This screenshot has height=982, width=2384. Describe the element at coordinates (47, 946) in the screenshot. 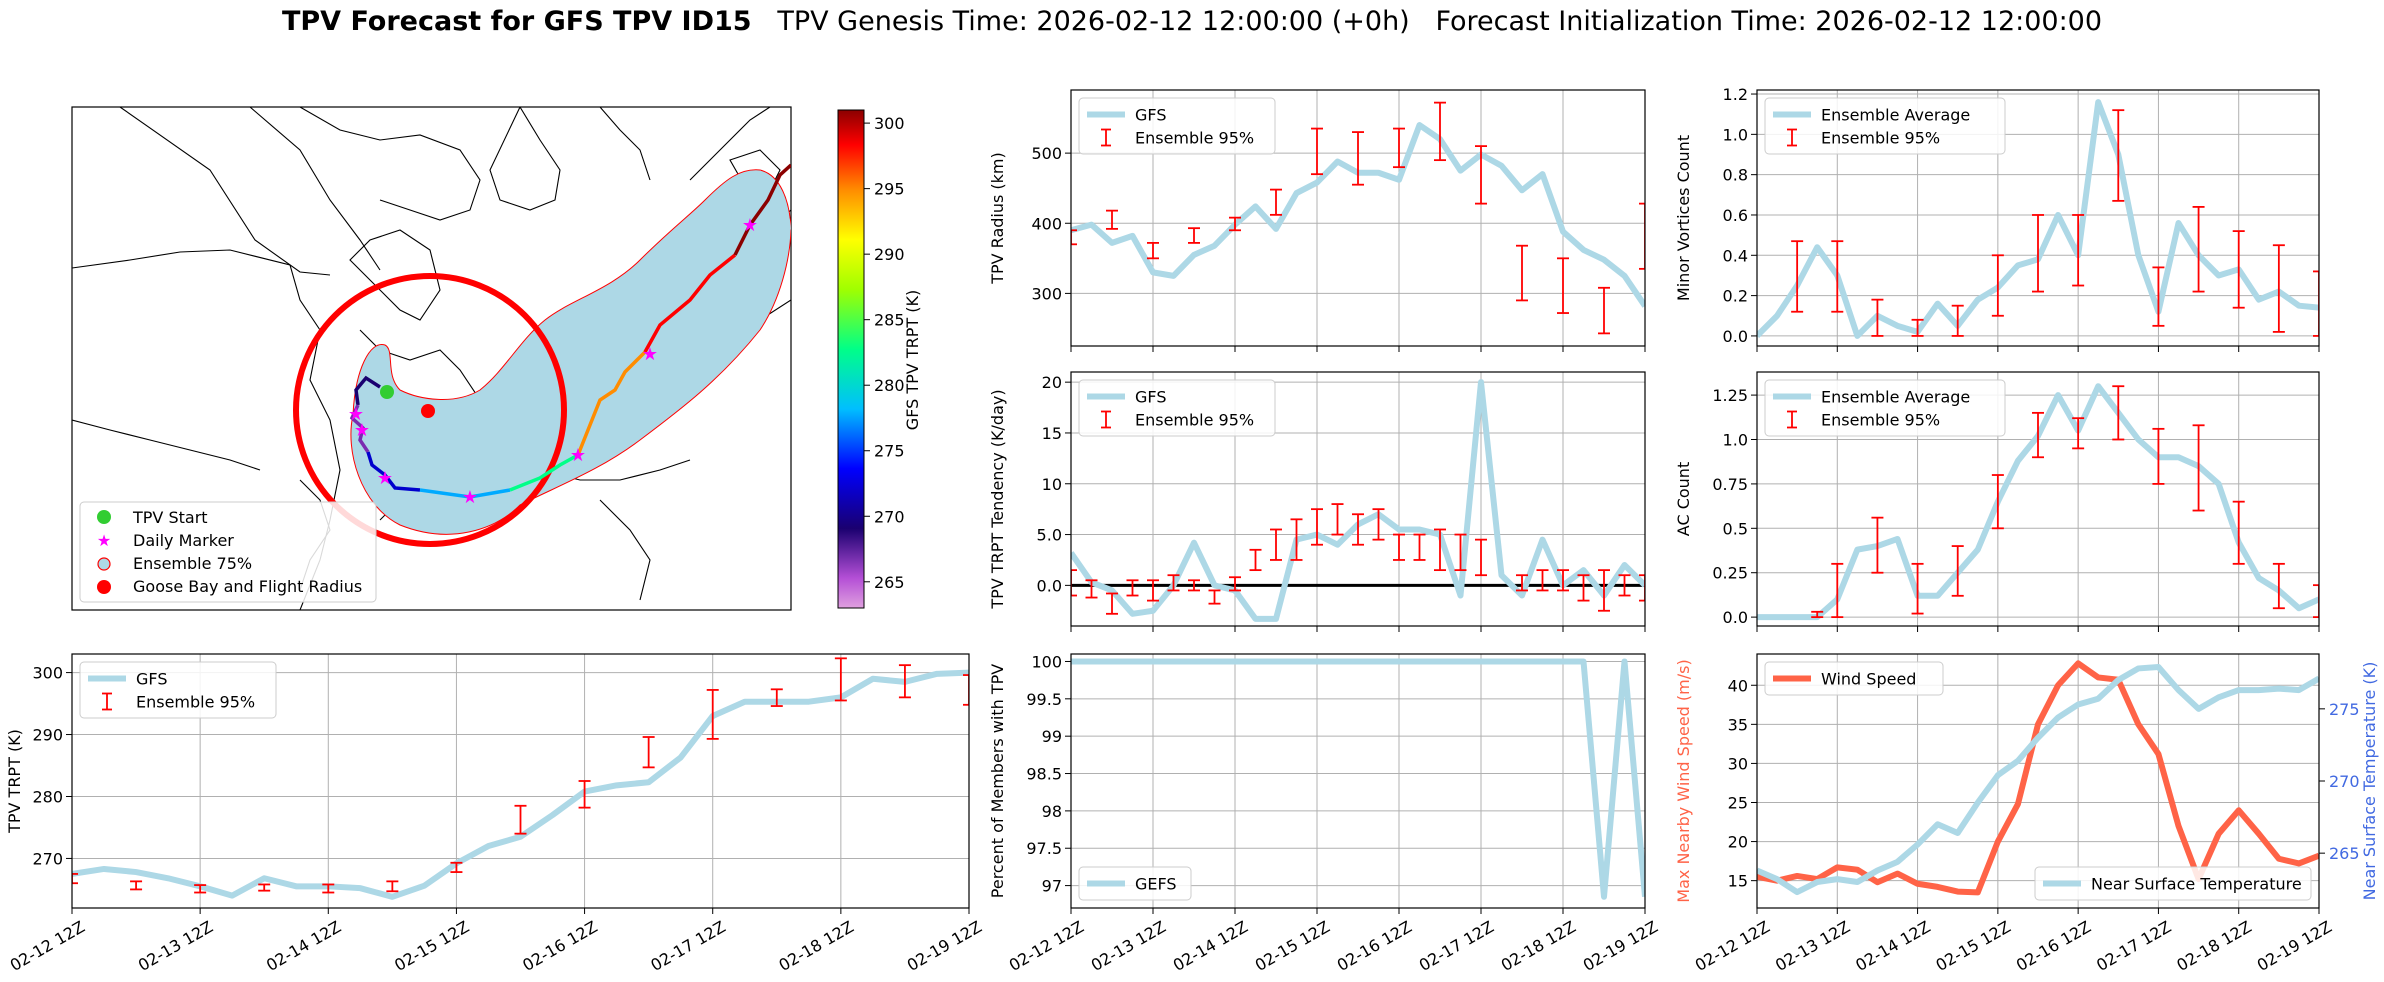

I see `x-tick-label: 02-12 12Z` at that location.